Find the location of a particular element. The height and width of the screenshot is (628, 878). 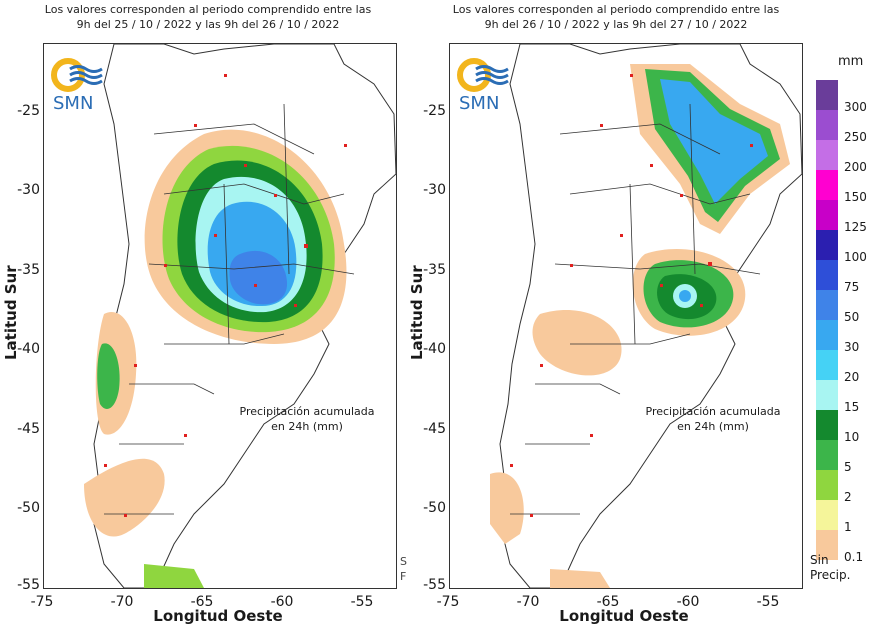

legend-no-precip-line2: Precip. is located at coordinates (830, 575).